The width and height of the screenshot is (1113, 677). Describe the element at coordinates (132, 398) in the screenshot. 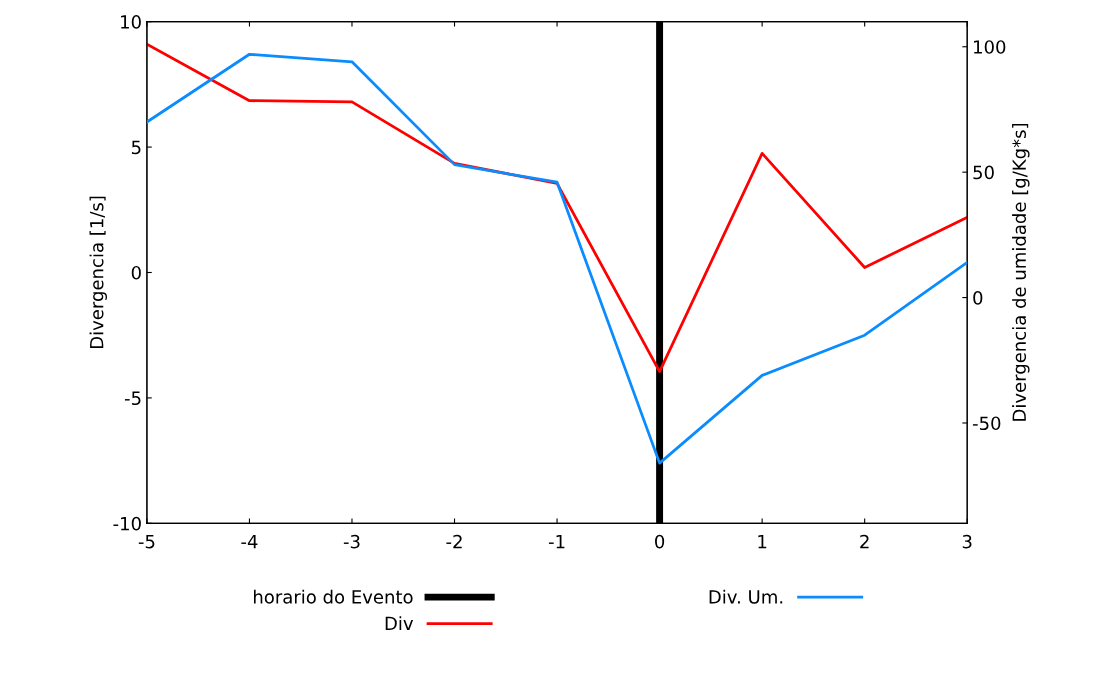

I see `y-tick-label: -5` at that location.